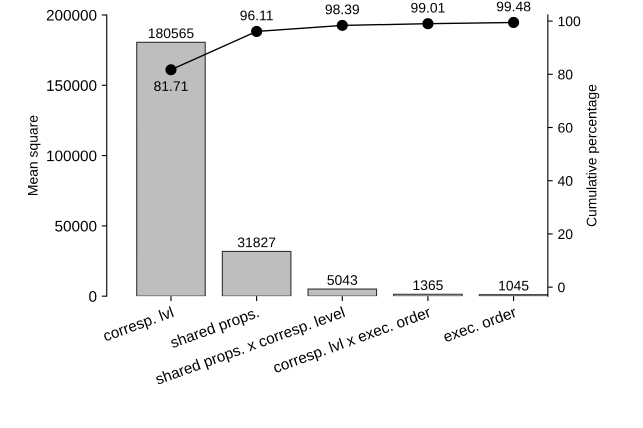 The width and height of the screenshot is (643, 428). Describe the element at coordinates (593, 155) in the screenshot. I see `y2-axis-title: Cumulative percentage` at that location.